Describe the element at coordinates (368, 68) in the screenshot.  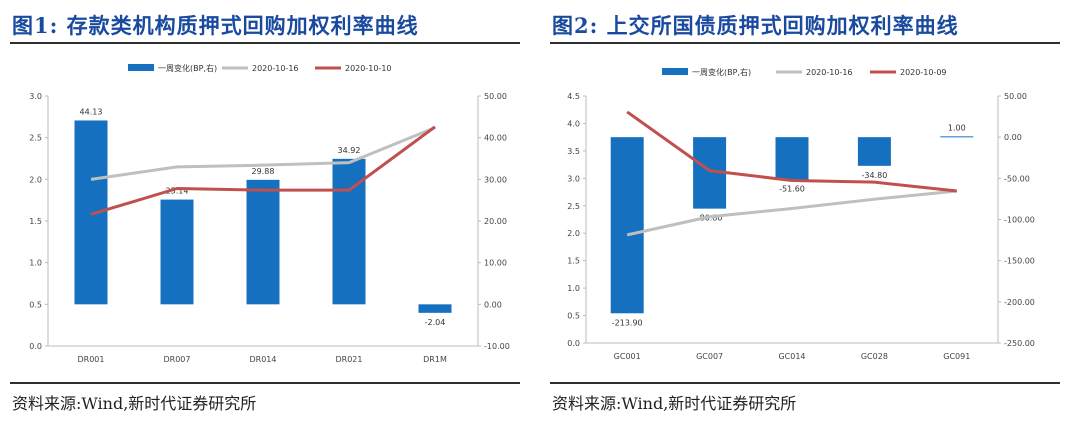
I see `legend-label-line: 2020-10-10` at that location.